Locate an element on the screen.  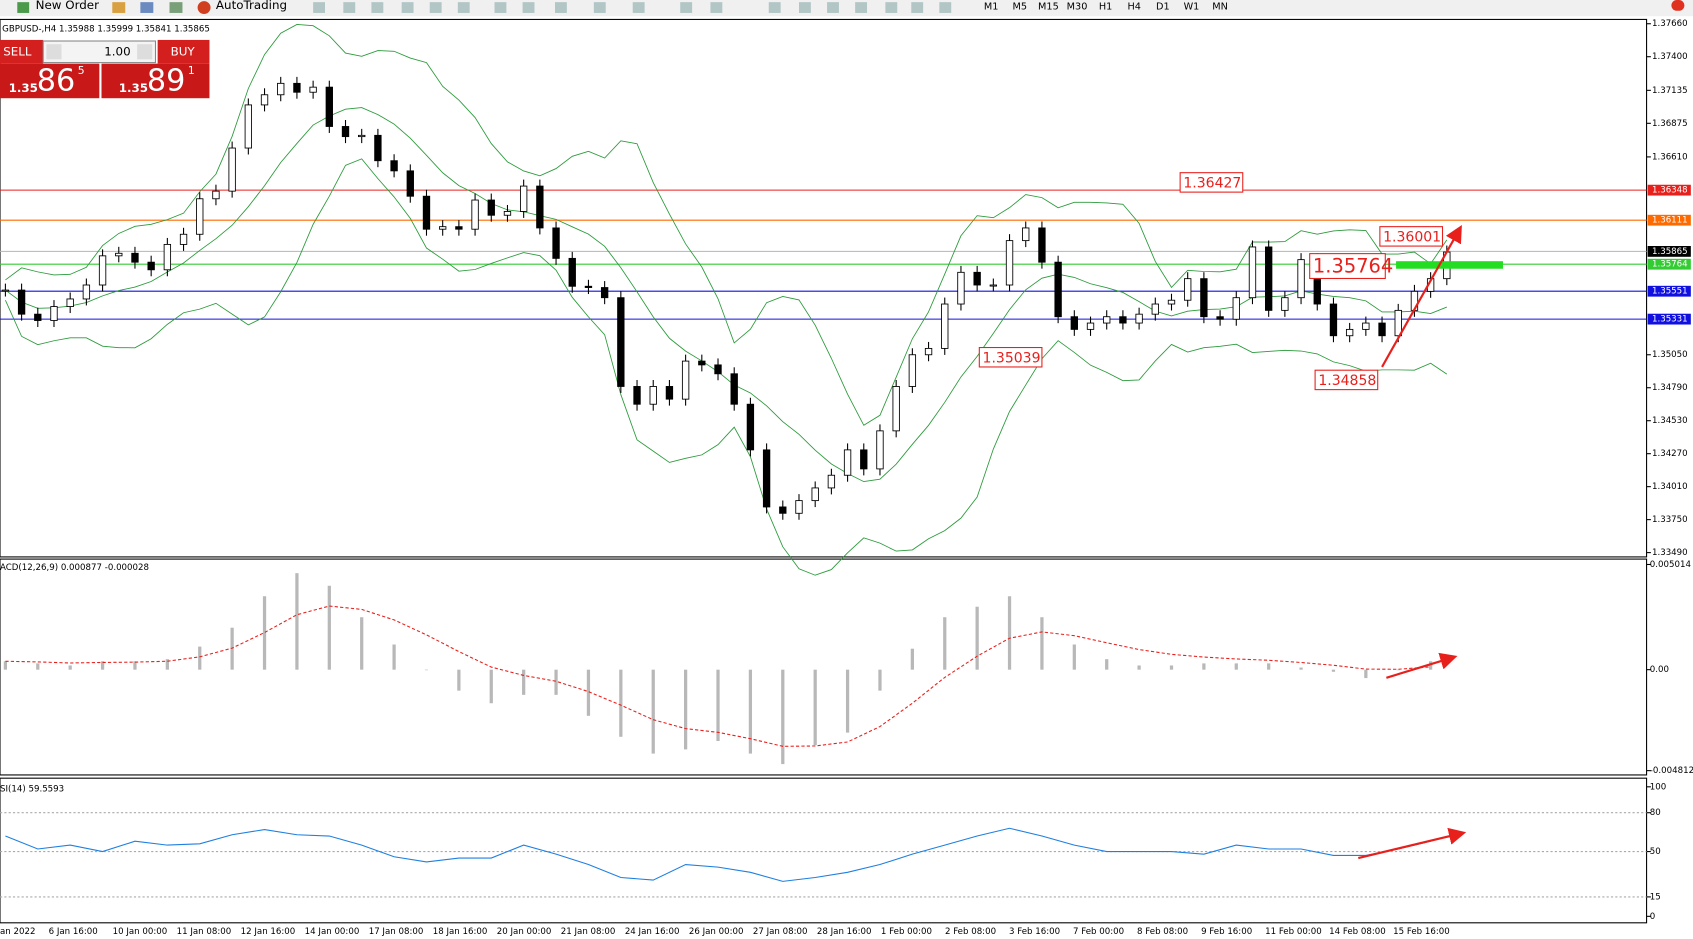
autotrading-button: AutoTrading is located at coordinates (251, 6).